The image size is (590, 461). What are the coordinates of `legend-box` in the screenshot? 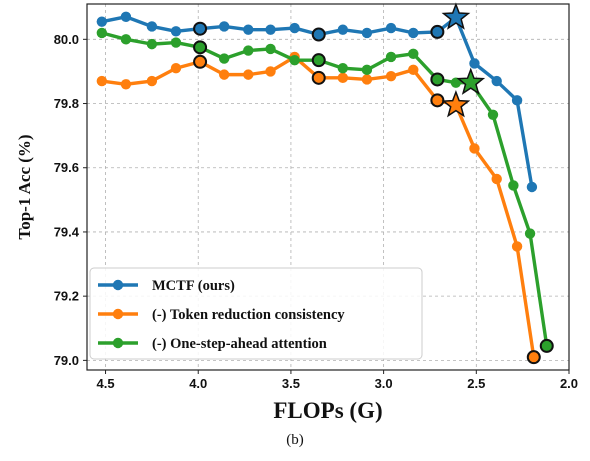 It's located at (256, 313).